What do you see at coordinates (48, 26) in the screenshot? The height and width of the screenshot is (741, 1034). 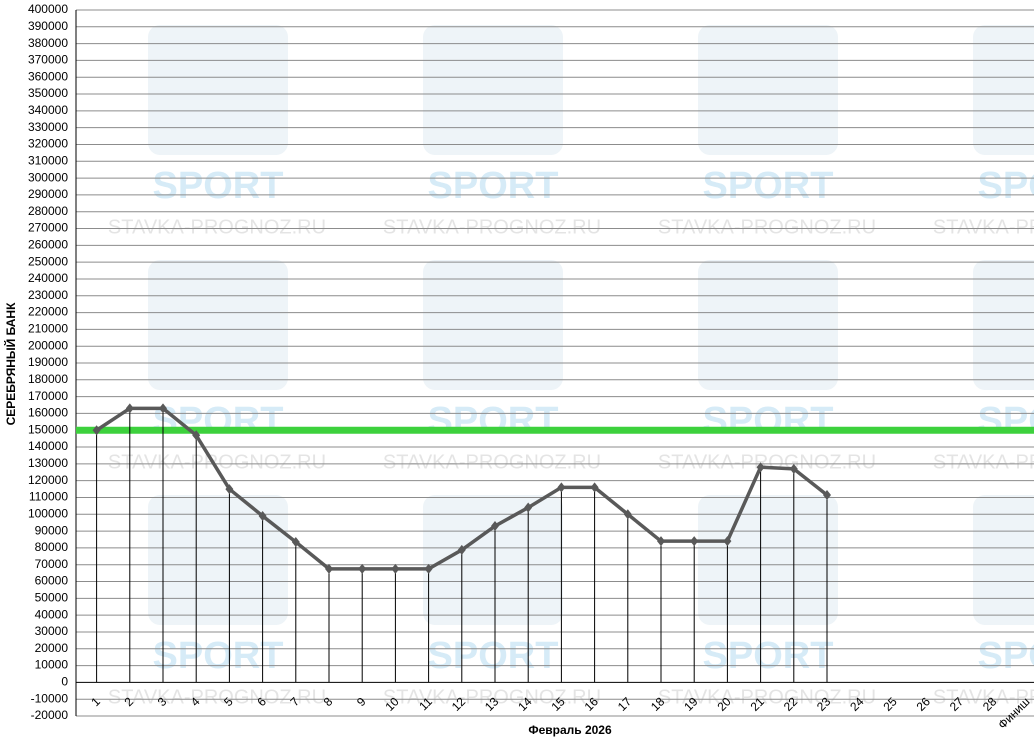 I see `y-tick-label: 390000` at bounding box center [48, 26].